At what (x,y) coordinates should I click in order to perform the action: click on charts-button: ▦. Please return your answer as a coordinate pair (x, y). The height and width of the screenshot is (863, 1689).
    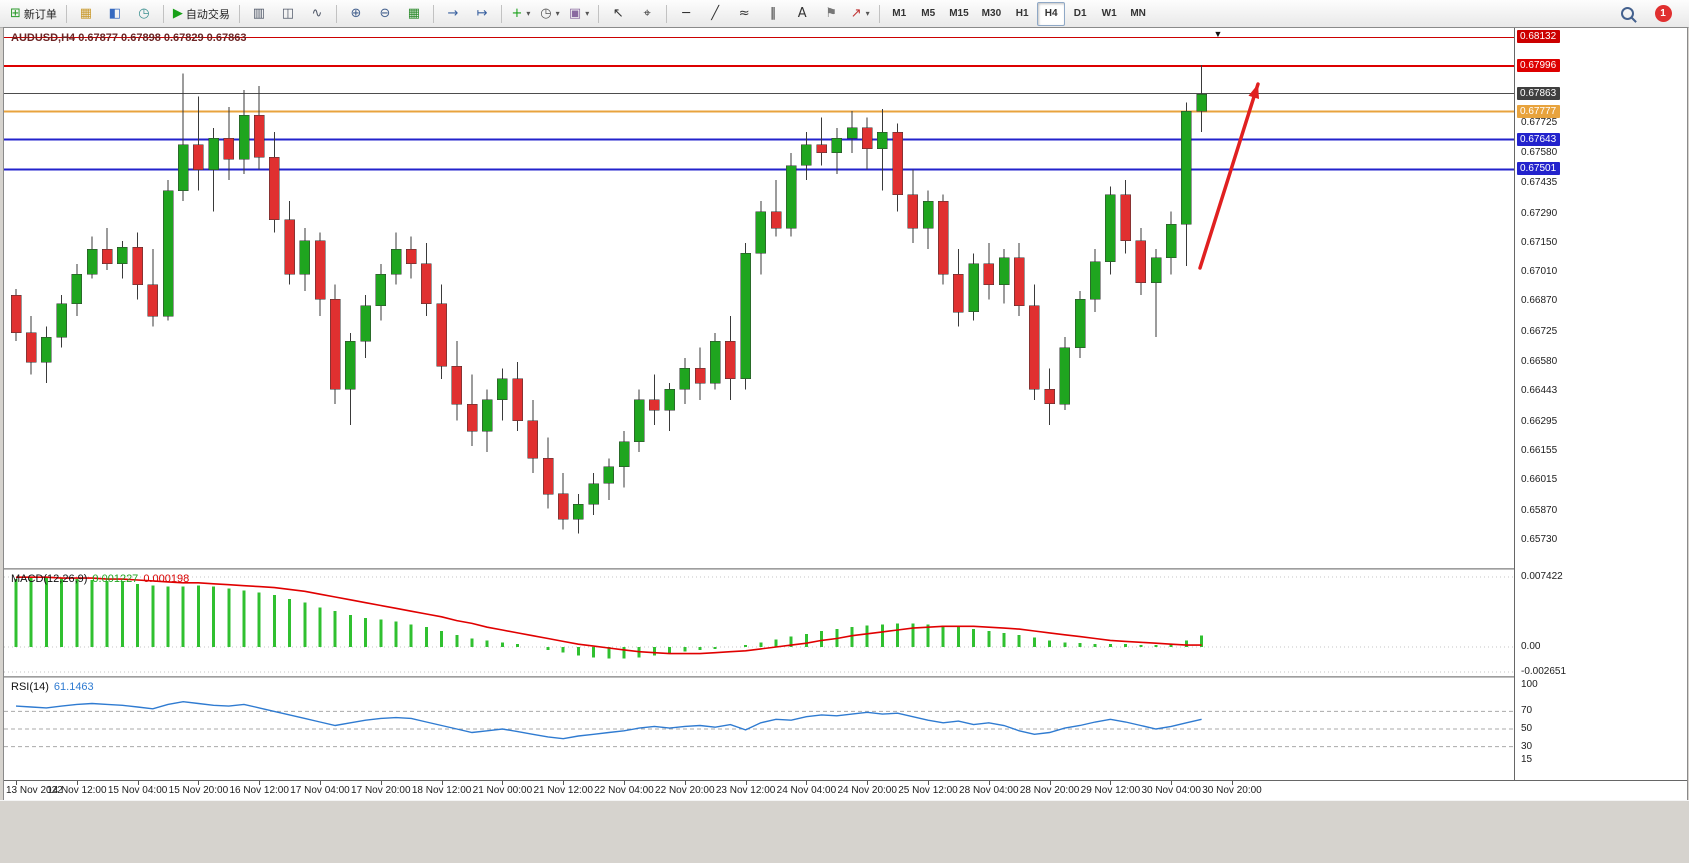
    Looking at the image, I should click on (86, 14).